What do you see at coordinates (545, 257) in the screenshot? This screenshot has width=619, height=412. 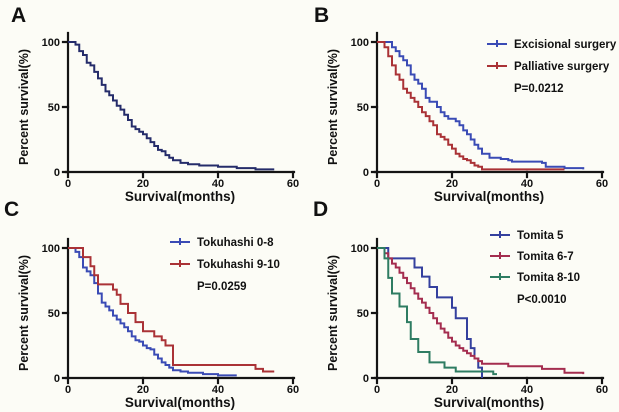 I see `legend-label: Tomita 6-7` at bounding box center [545, 257].